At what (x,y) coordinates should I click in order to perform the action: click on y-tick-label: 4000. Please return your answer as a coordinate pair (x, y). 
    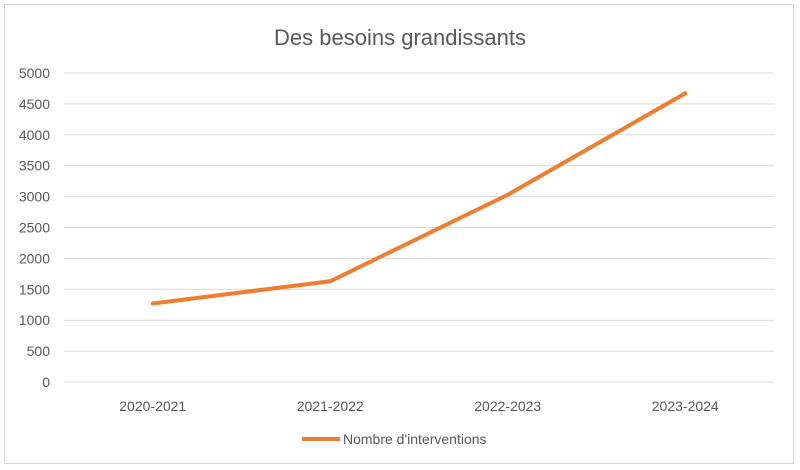
    Looking at the image, I should click on (34, 135).